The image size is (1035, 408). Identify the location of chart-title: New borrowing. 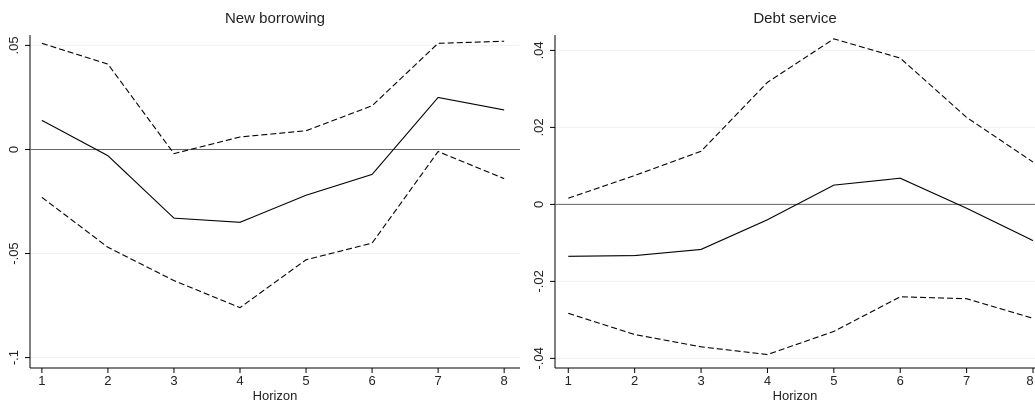
(275, 18).